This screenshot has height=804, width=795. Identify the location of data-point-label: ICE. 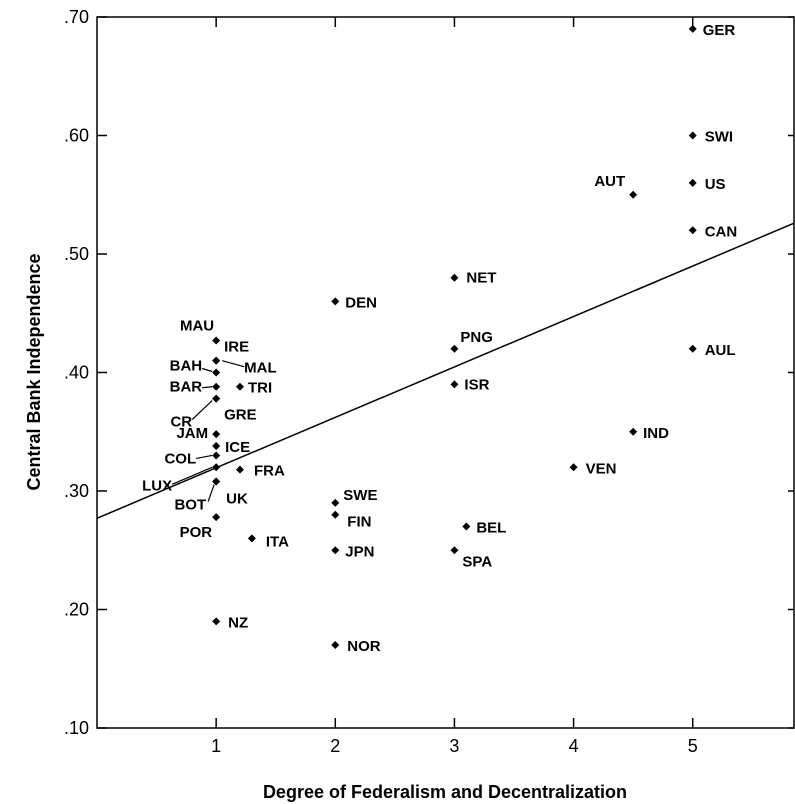
(237, 447).